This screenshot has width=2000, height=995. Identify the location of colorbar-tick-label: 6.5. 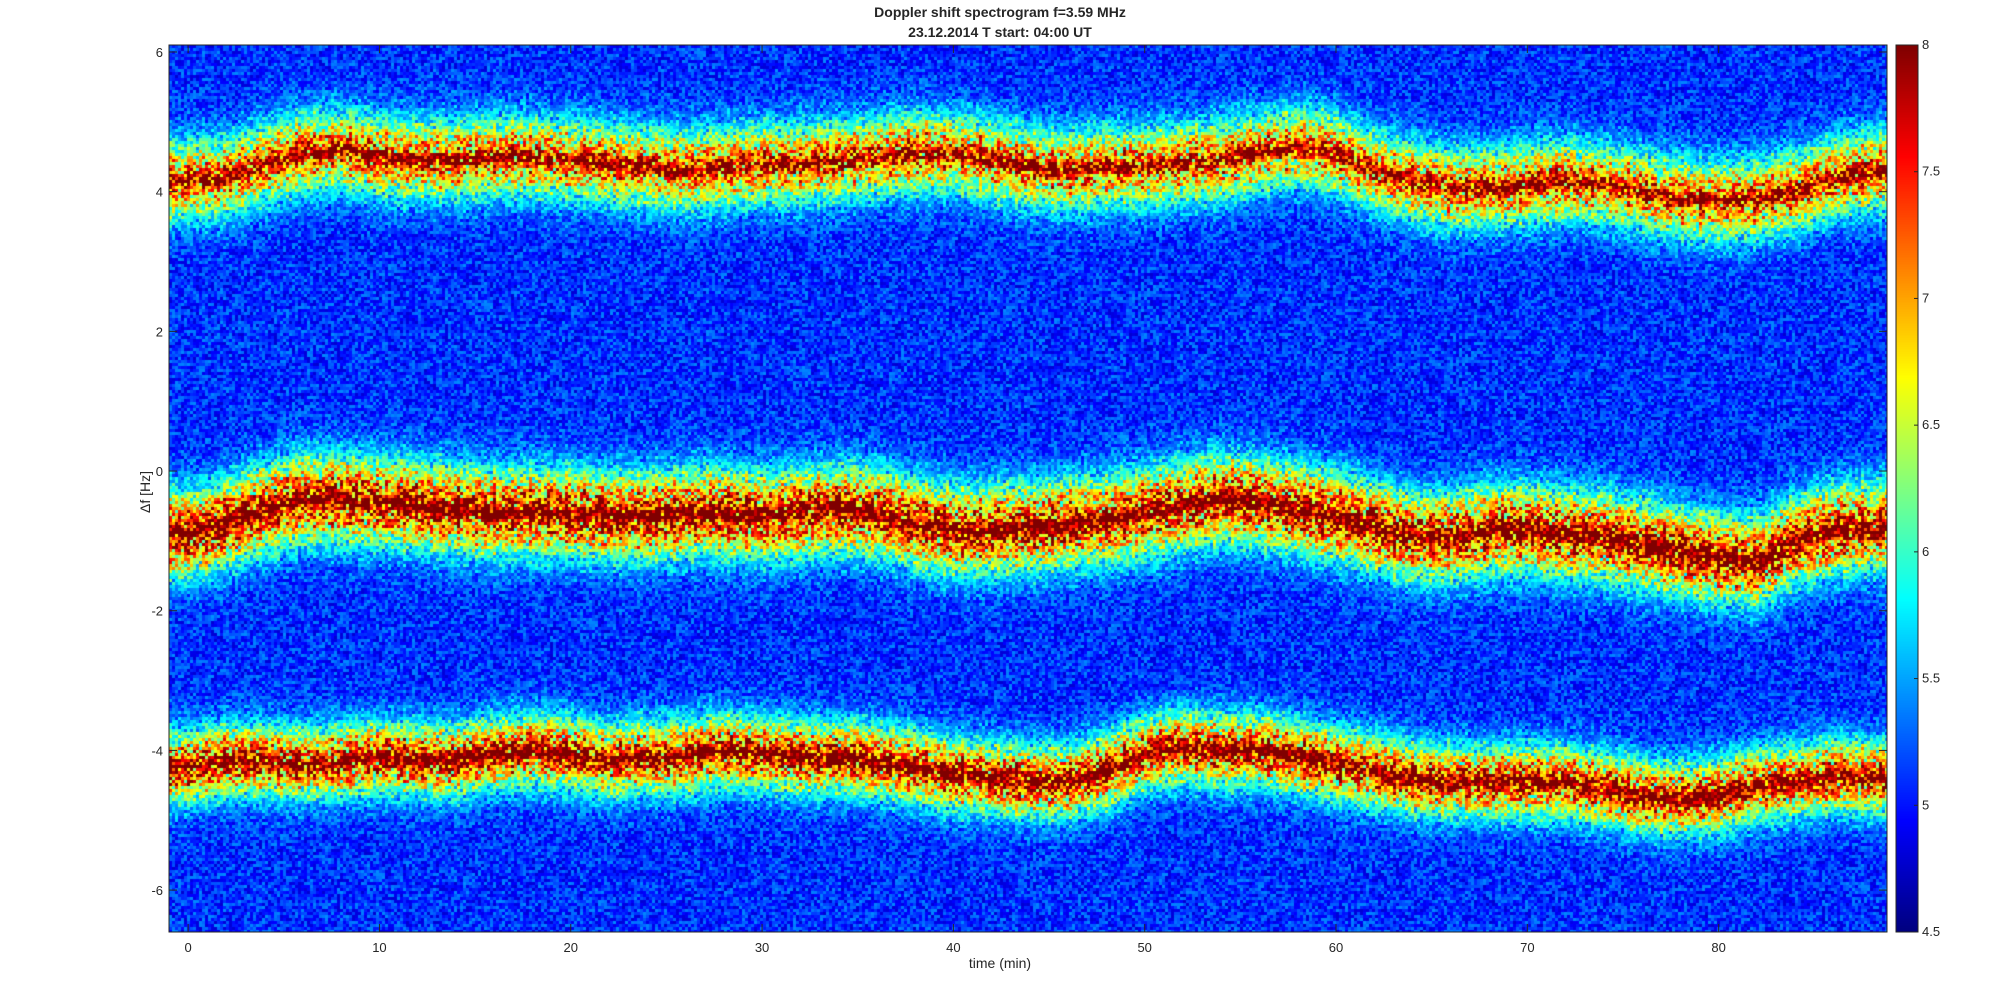
(1931, 424).